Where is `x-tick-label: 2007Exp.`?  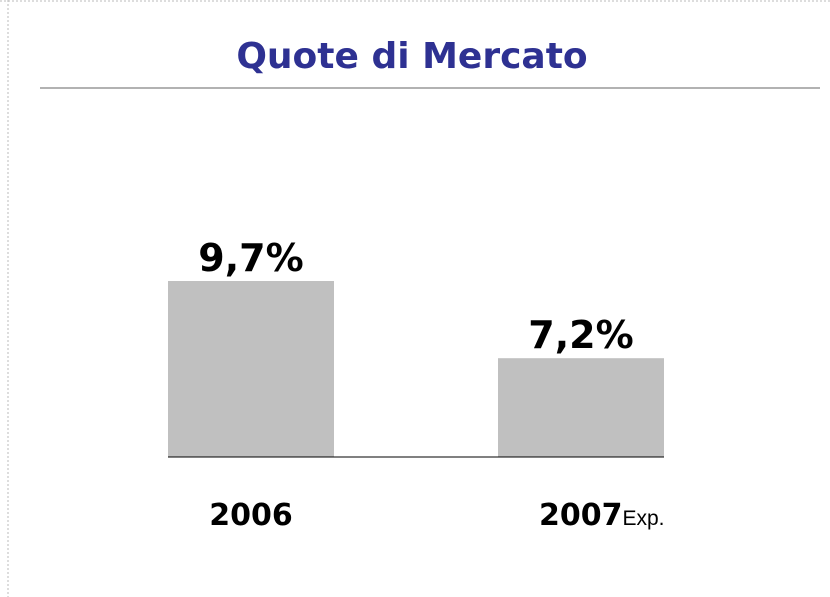
x-tick-label: 2007Exp. is located at coordinates (602, 515).